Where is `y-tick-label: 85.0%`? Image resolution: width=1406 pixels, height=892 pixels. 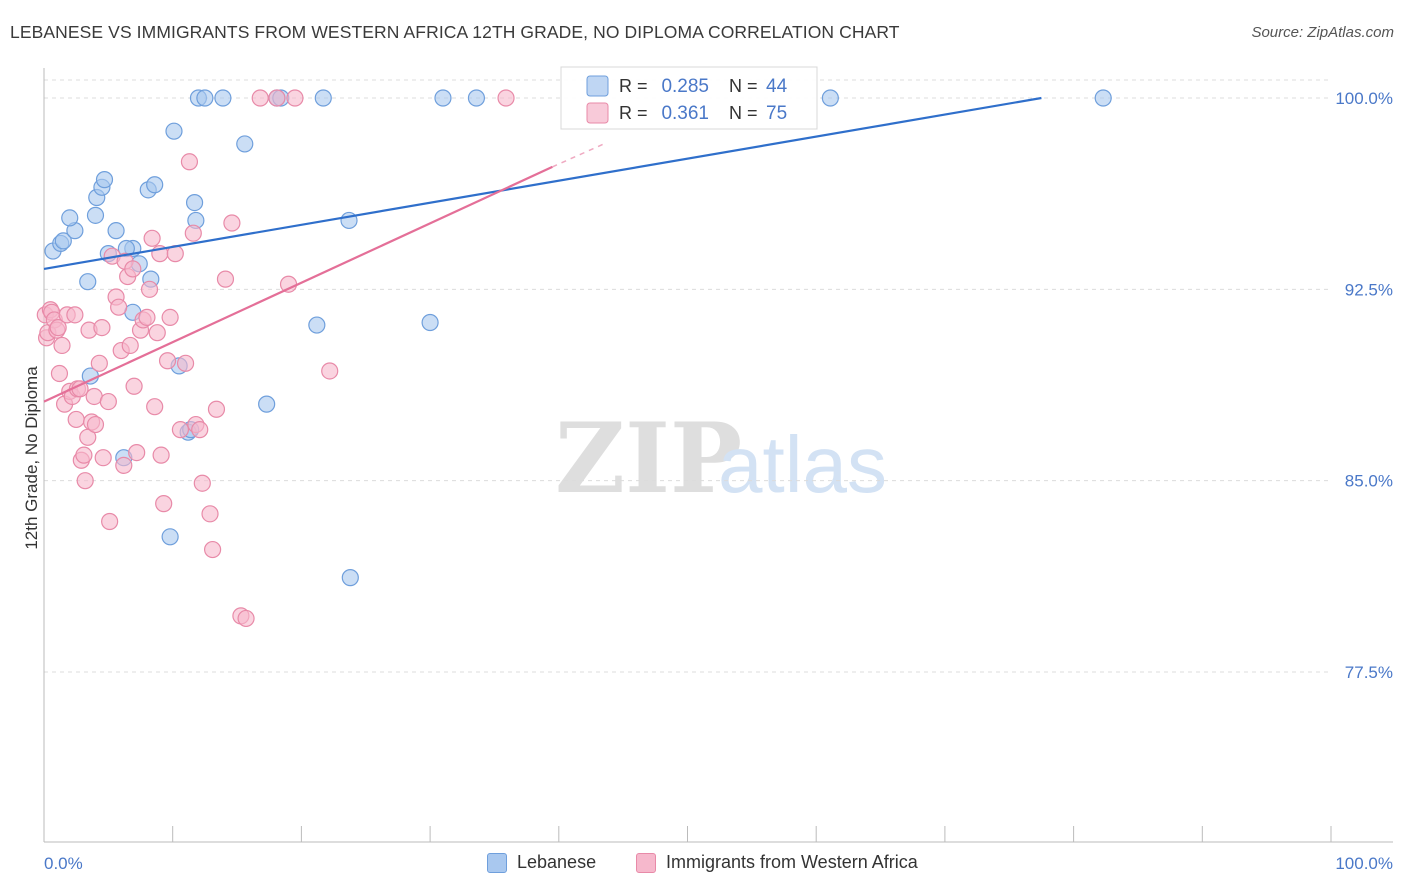 y-tick-label: 85.0% is located at coordinates (1369, 481).